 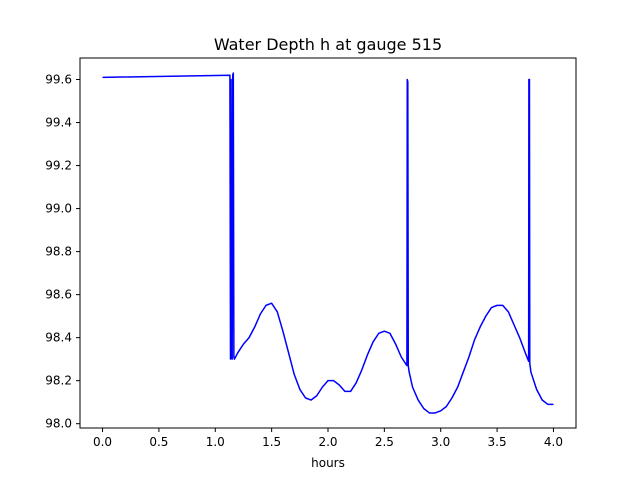 What do you see at coordinates (102, 442) in the screenshot?
I see `x-tick-label: 0.0` at bounding box center [102, 442].